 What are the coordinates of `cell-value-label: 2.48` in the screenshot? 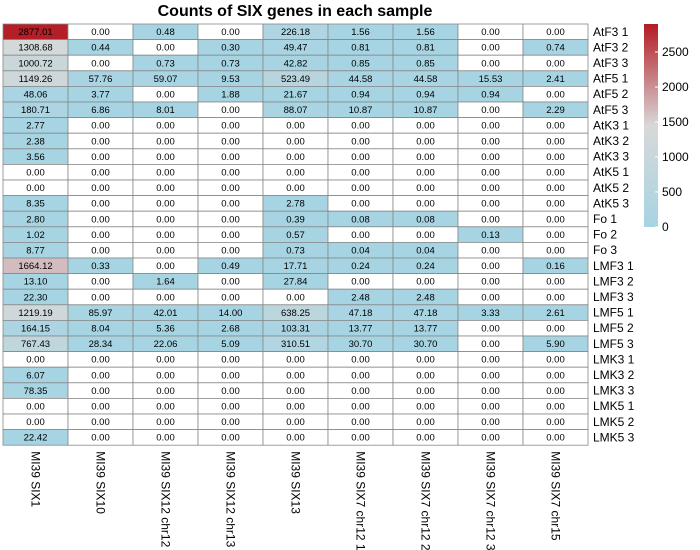 It's located at (425, 297).